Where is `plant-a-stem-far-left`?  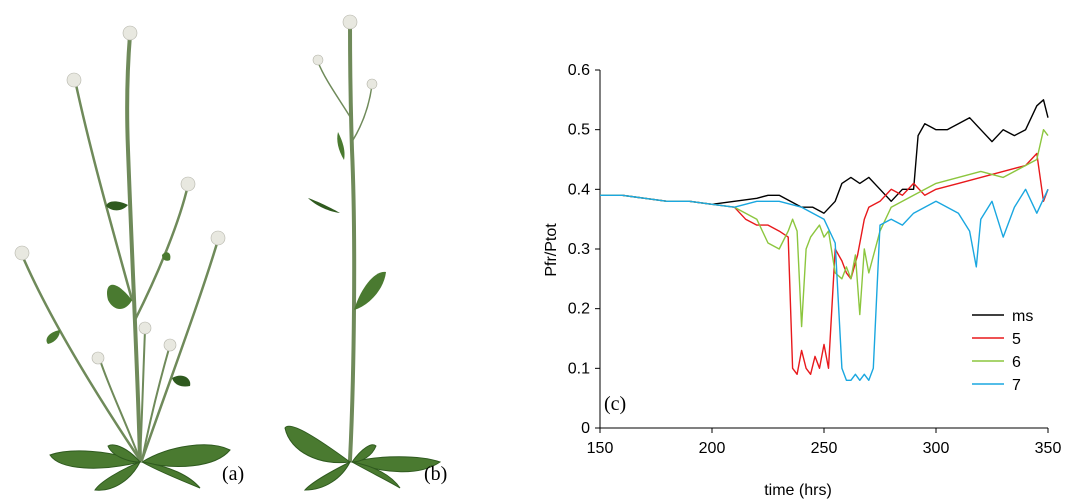 plant-a-stem-far-left is located at coordinates (81, 357).